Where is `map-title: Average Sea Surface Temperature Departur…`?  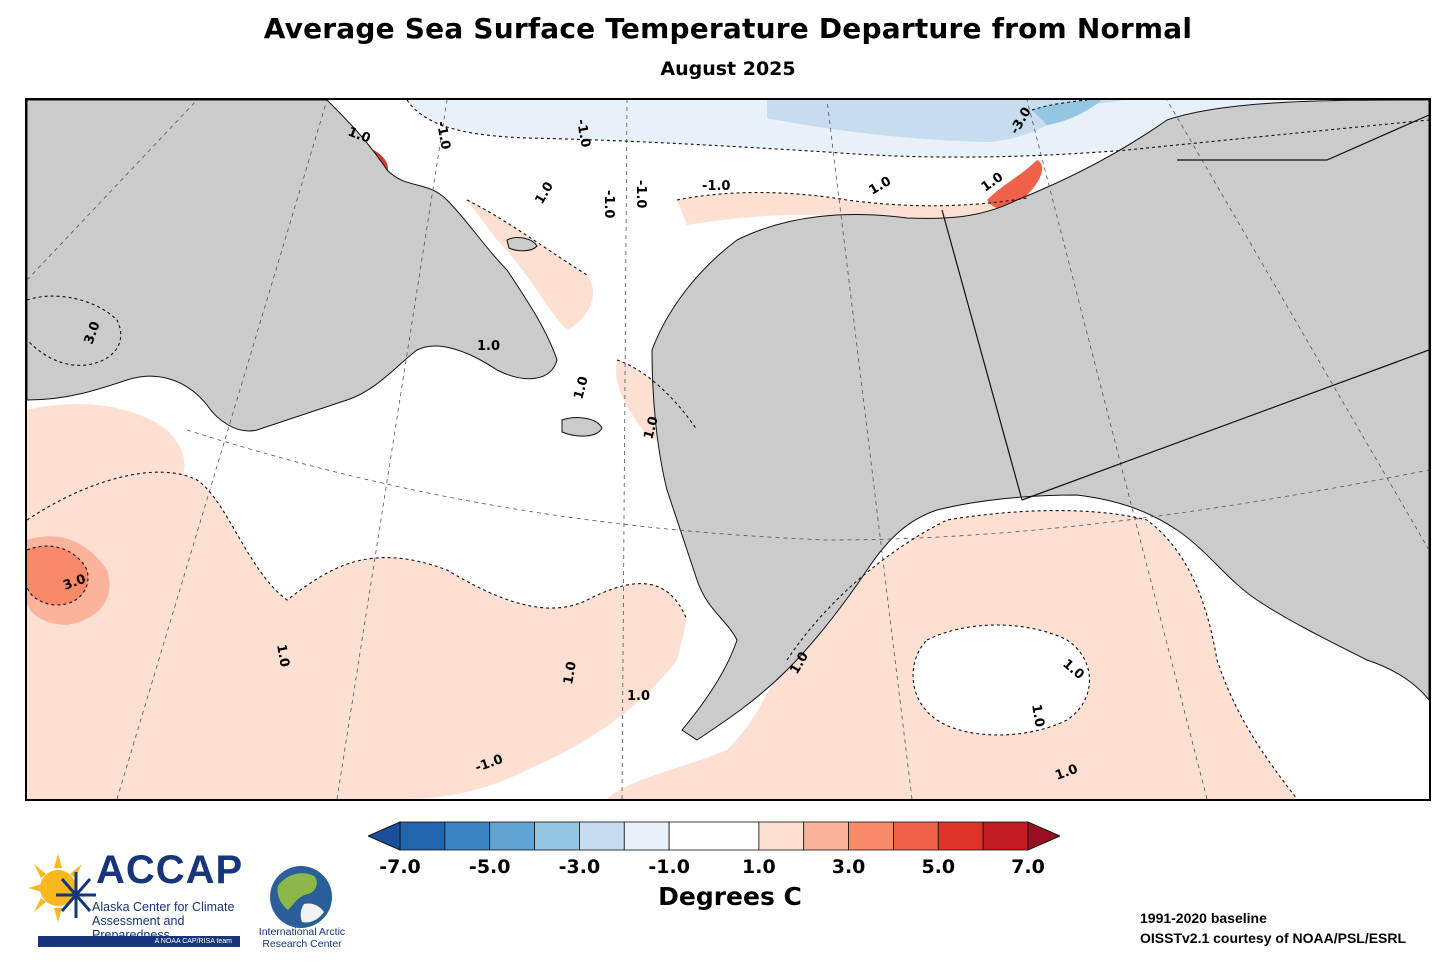
map-title: Average Sea Surface Temperature Departur… is located at coordinates (728, 28).